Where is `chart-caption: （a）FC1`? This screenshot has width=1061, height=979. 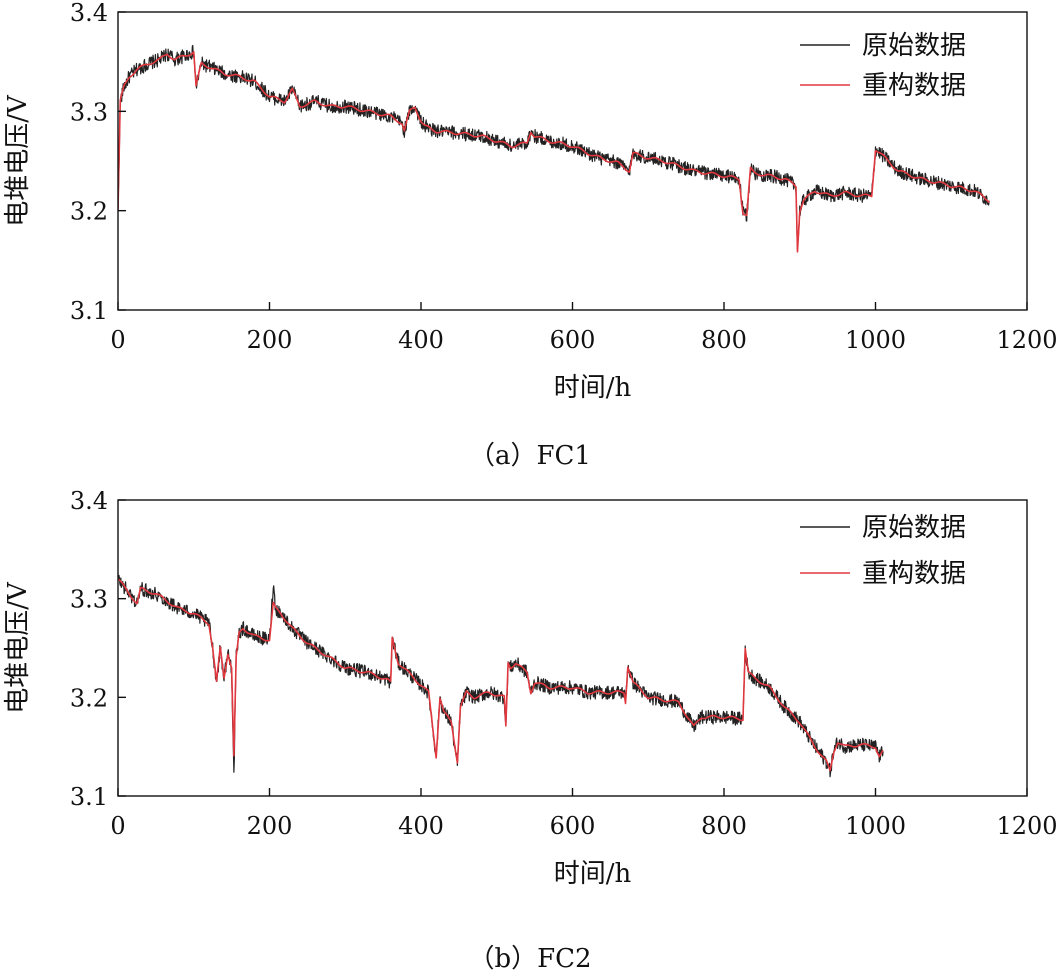 chart-caption: （a）FC1 is located at coordinates (530, 456).